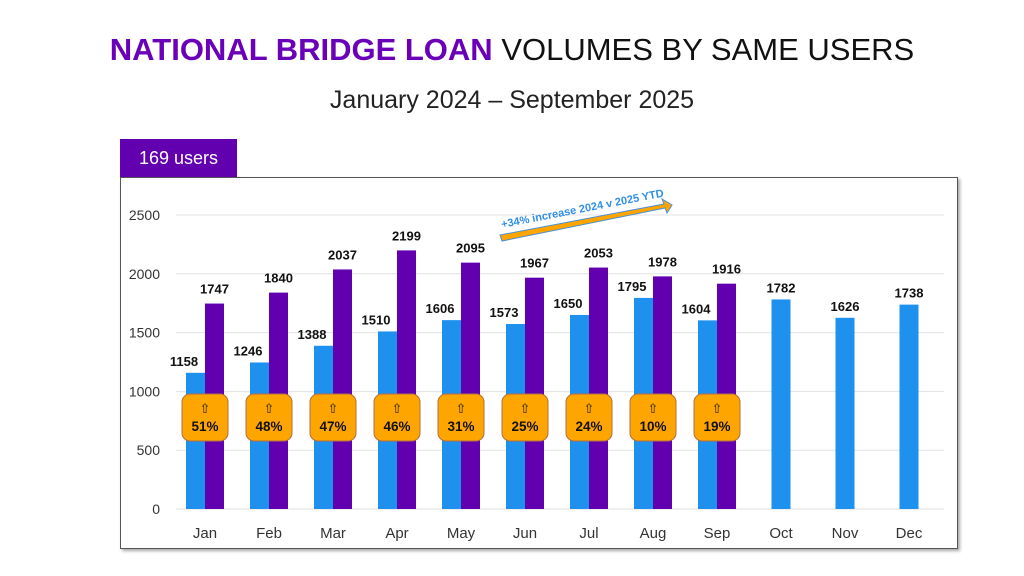 The width and height of the screenshot is (1024, 576). Describe the element at coordinates (653, 533) in the screenshot. I see `x-tick-label: Aug` at that location.